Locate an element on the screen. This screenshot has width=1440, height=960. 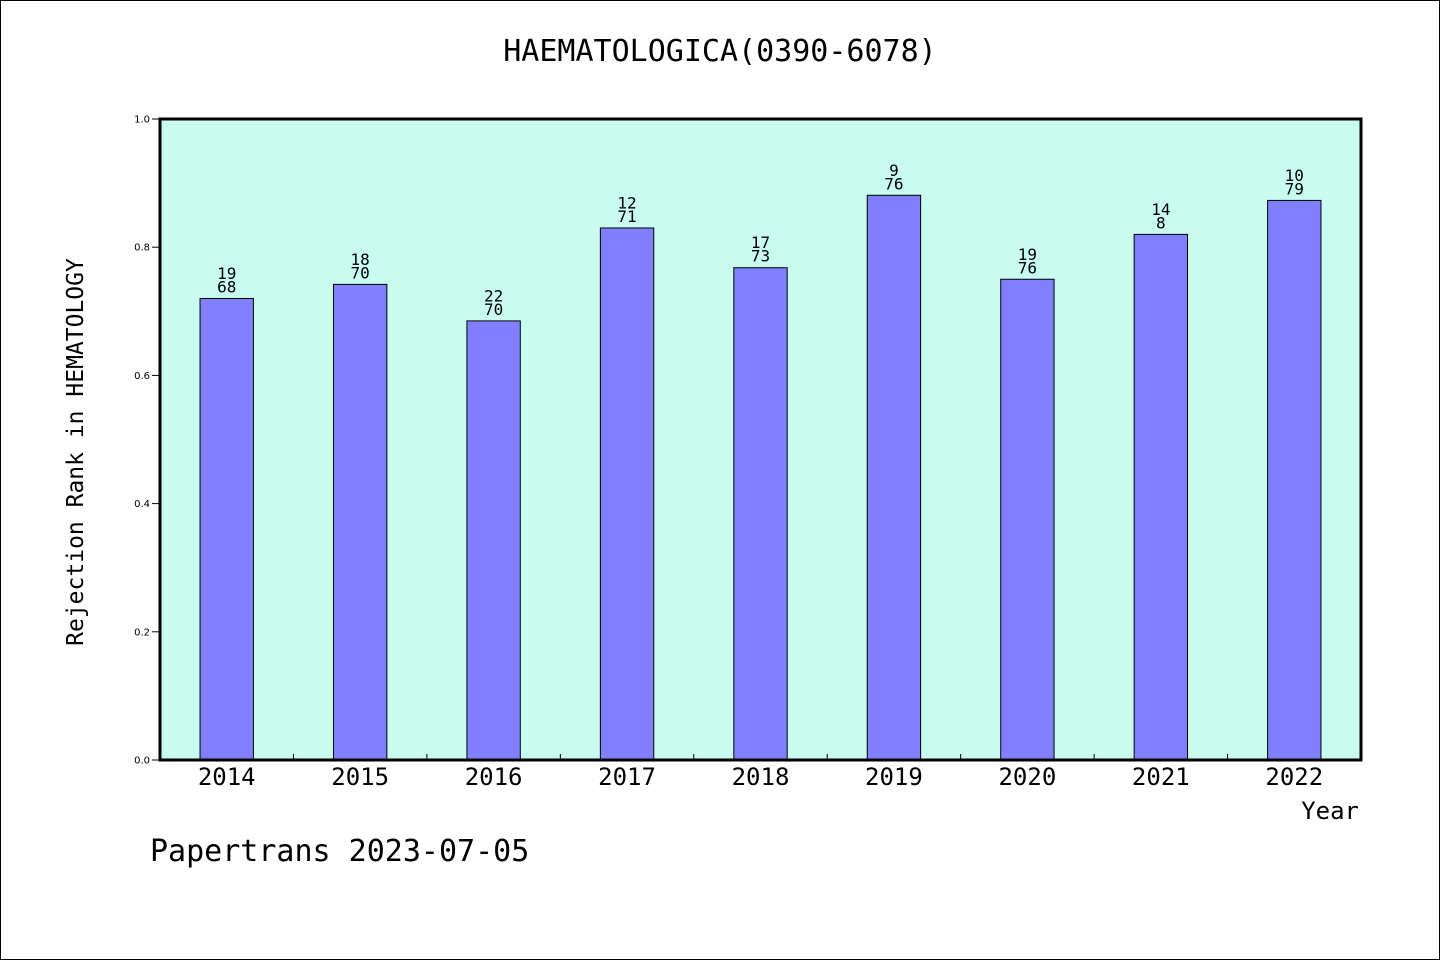
bar-data-label: 17 is located at coordinates (760, 242).